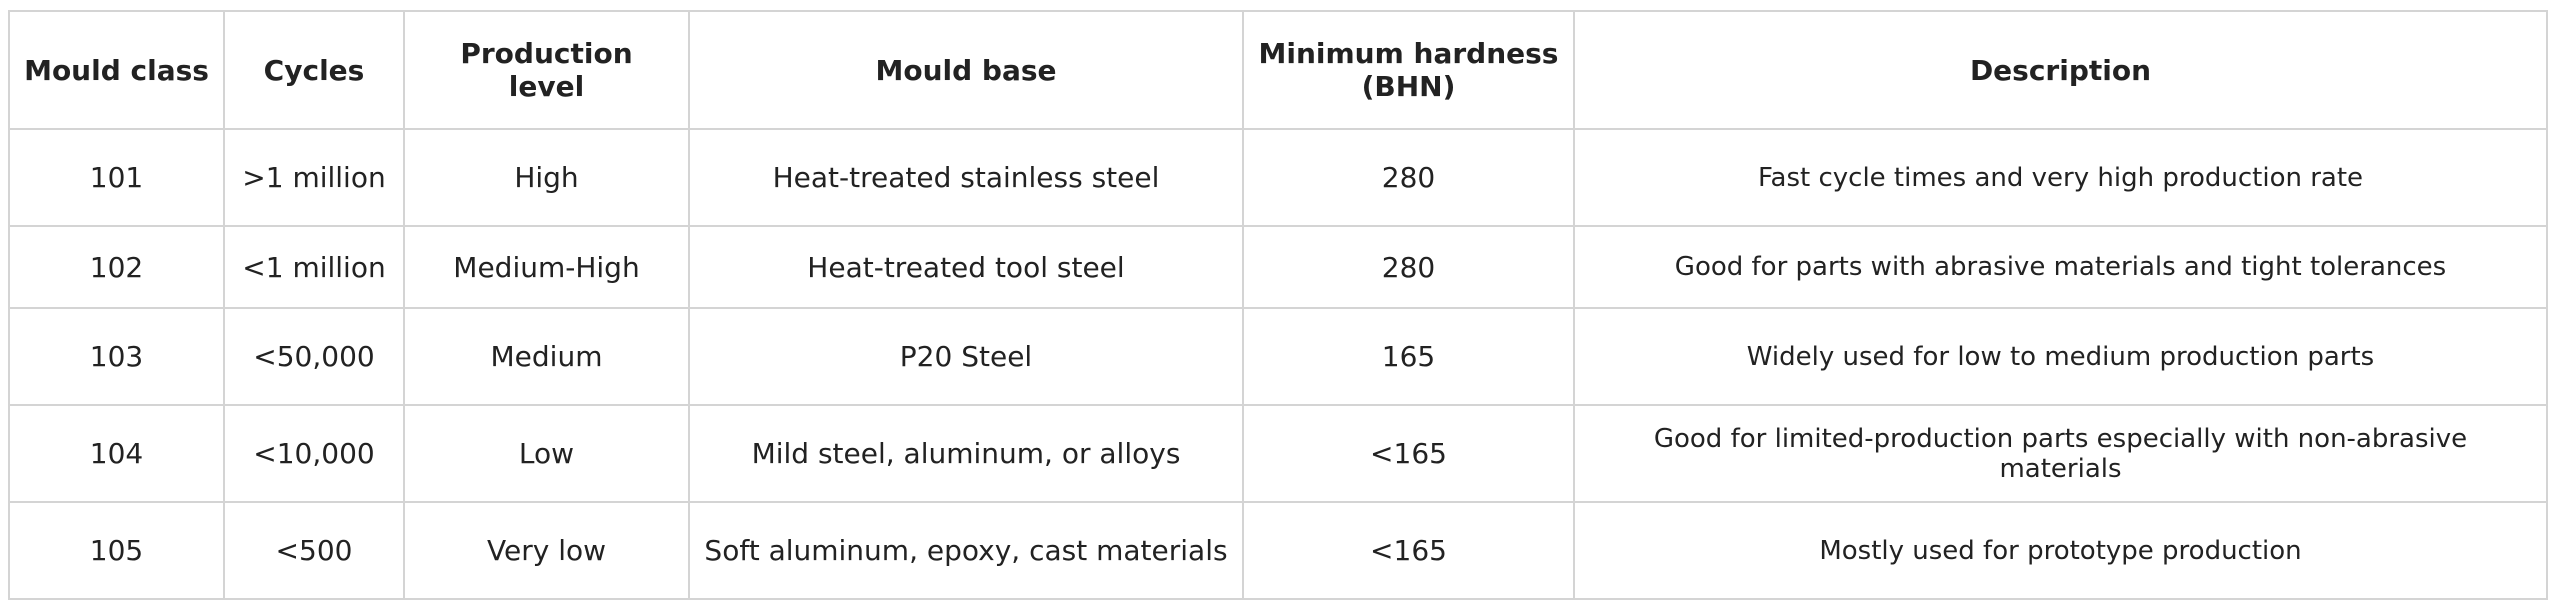 This screenshot has height=614, width=2556. I want to click on table-cell: Low, so click(546, 453).